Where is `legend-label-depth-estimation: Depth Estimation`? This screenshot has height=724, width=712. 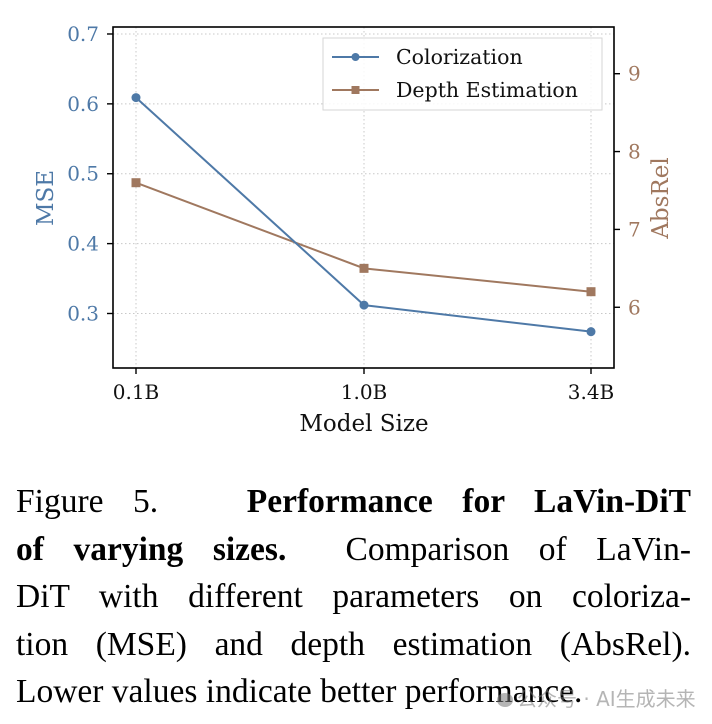
legend-label-depth-estimation: Depth Estimation is located at coordinates (487, 90).